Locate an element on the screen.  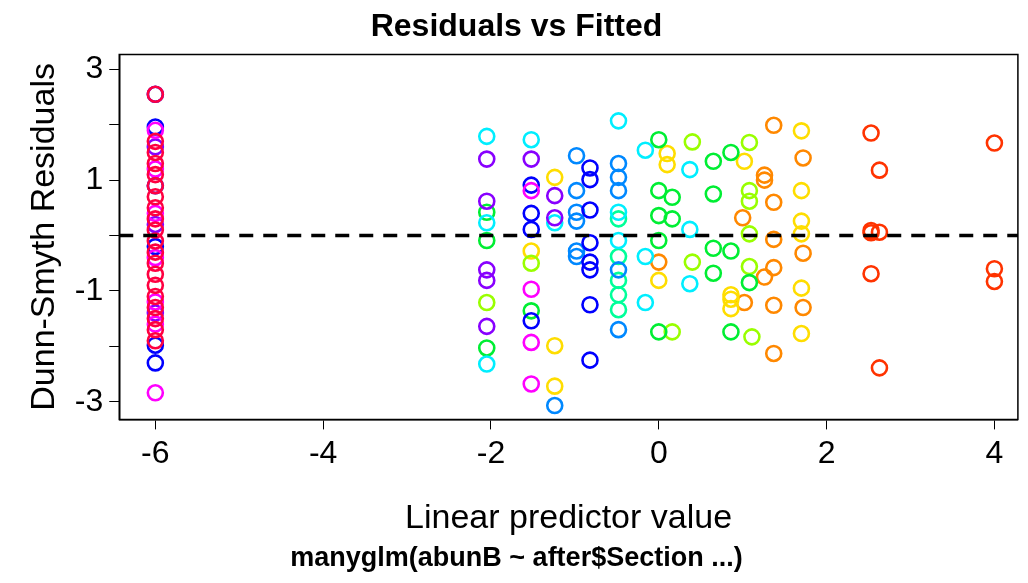
x-tick-label: 0 is located at coordinates (658, 452).